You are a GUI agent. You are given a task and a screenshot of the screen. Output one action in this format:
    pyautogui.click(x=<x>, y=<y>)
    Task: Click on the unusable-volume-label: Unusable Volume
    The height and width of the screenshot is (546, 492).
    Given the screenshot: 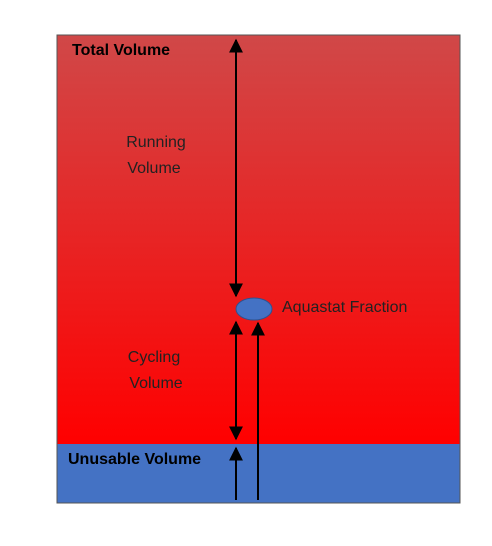 What is the action you would take?
    pyautogui.click(x=134, y=459)
    